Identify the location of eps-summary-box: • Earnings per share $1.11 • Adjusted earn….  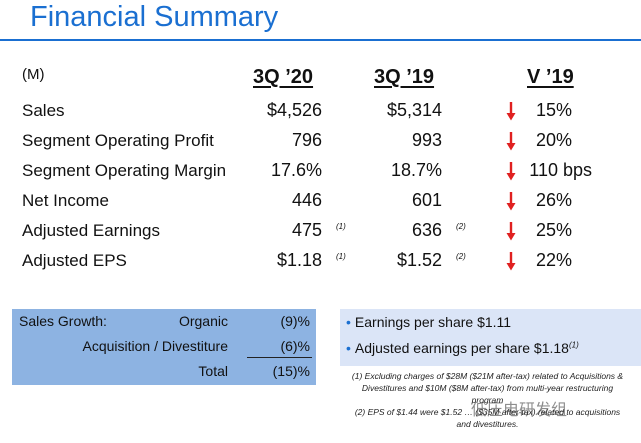
(490, 337).